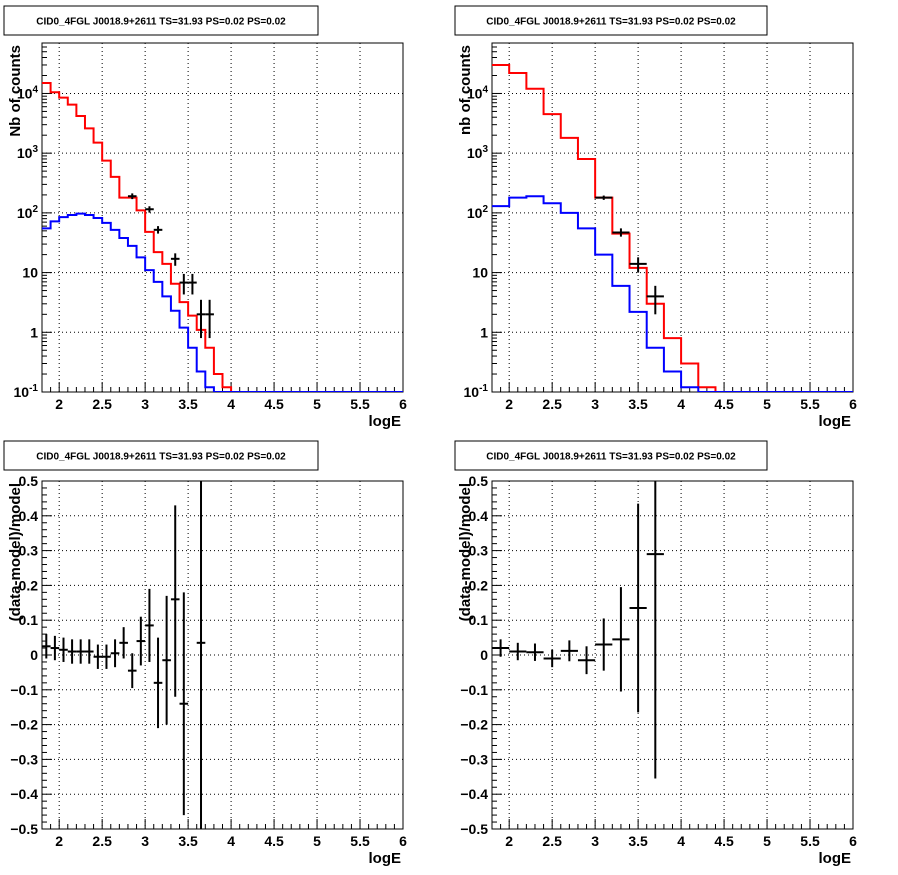  What do you see at coordinates (552, 841) in the screenshot?
I see `x-tick-label: 2.5` at bounding box center [552, 841].